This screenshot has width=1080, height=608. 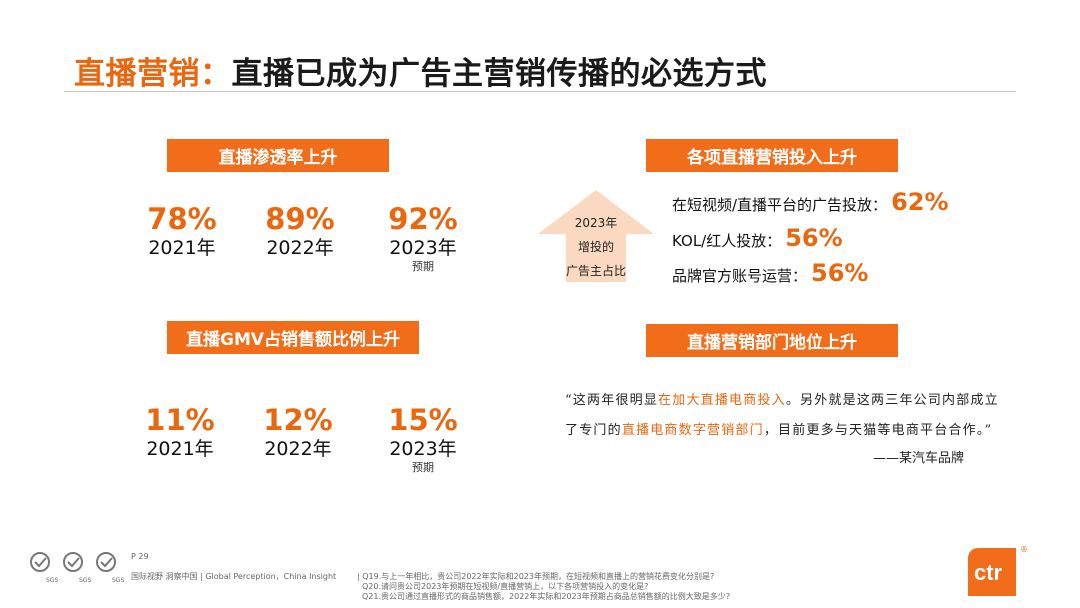 I want to click on gmv-stat-2023: 15% 2023年 预期, so click(x=423, y=439).